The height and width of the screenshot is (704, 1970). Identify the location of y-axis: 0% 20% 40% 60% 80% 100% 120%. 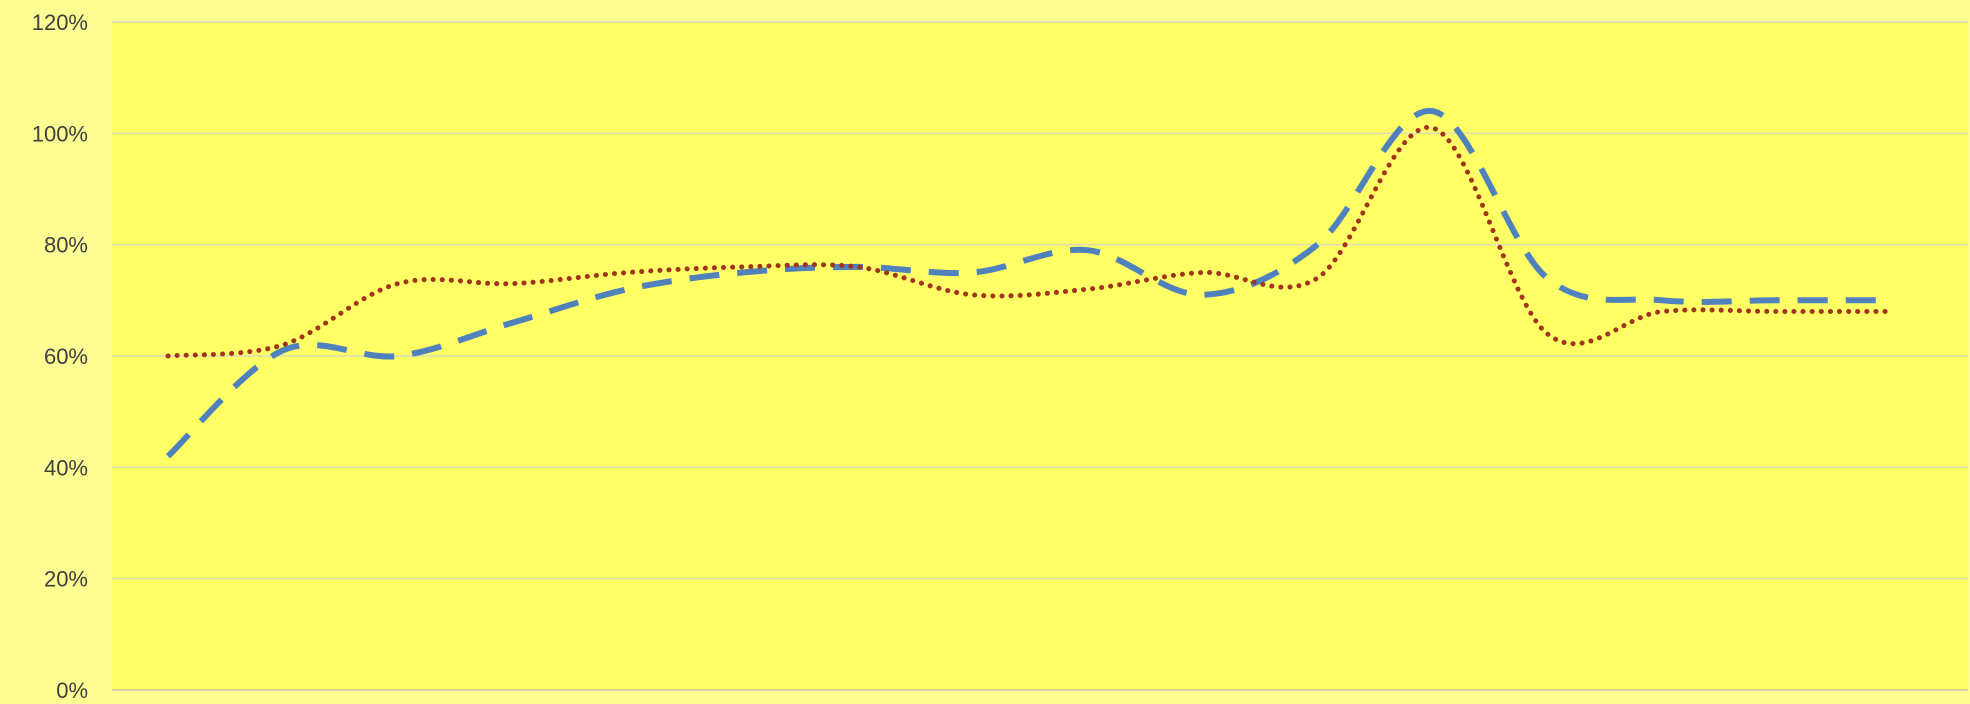
(60, 356).